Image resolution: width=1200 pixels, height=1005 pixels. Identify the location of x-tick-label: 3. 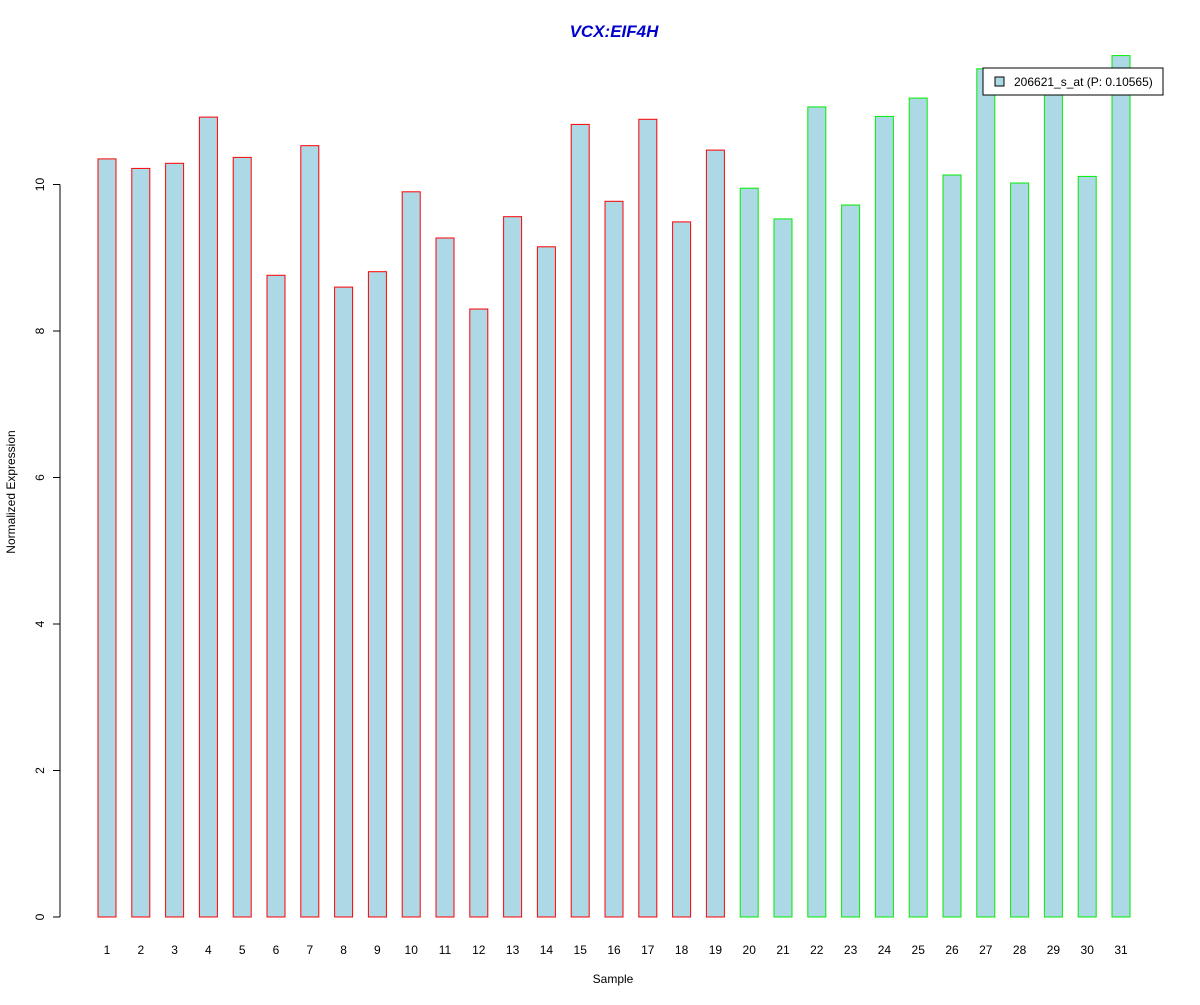
(174, 950).